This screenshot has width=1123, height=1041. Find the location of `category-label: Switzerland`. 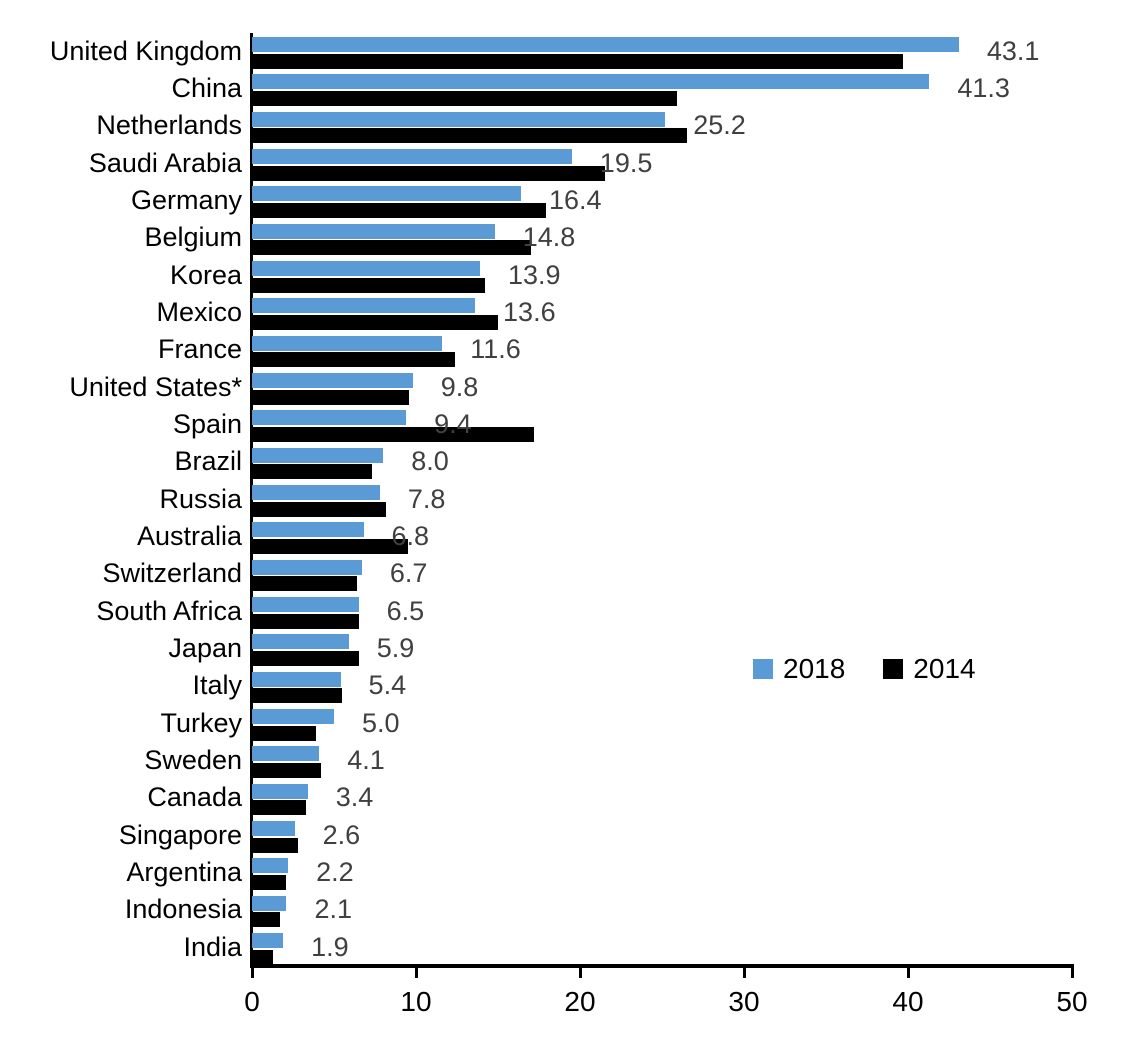

category-label: Switzerland is located at coordinates (172, 573).